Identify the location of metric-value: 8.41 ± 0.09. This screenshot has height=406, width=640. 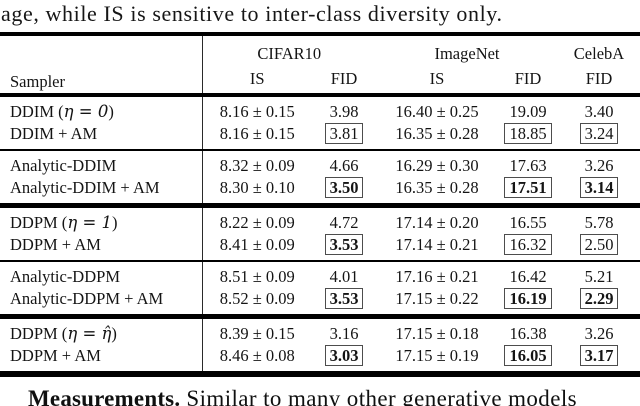
(257, 244).